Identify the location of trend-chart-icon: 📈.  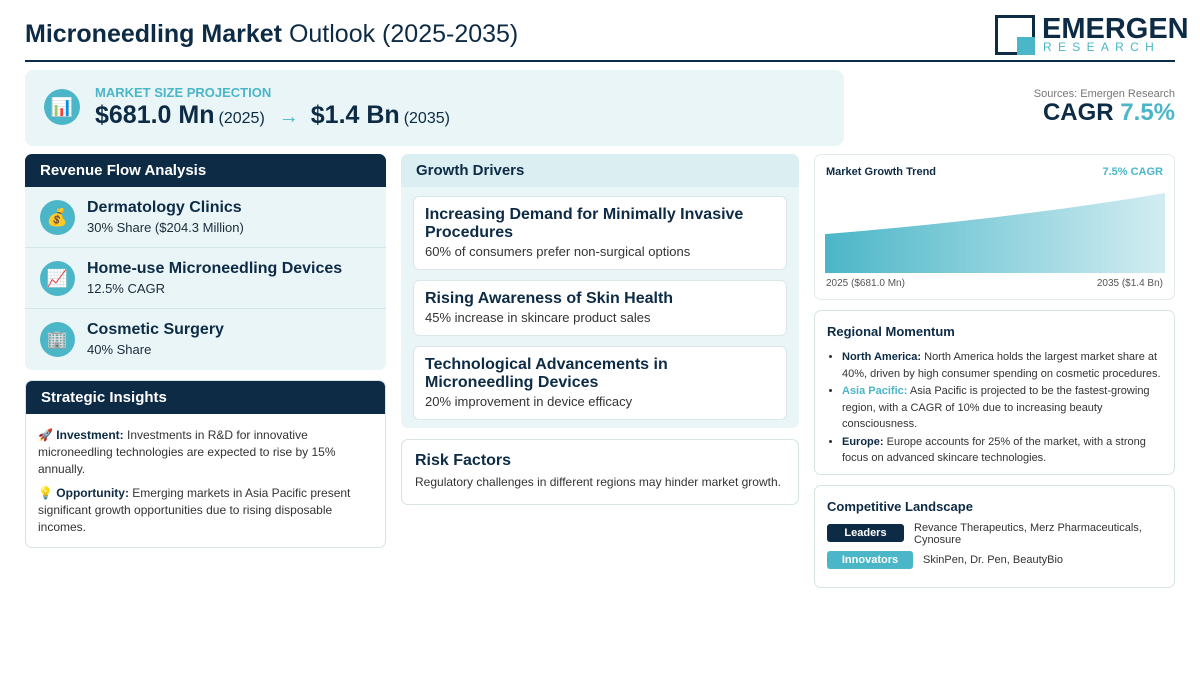
(57, 278).